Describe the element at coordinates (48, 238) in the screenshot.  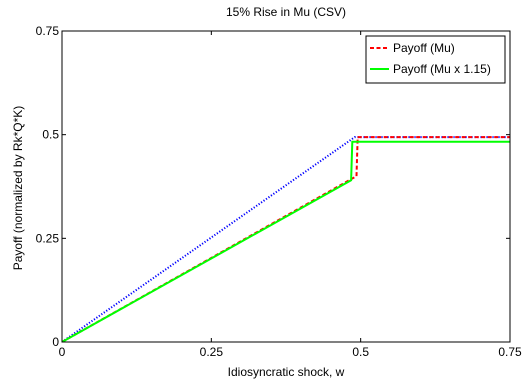
I see `y-tick-label: 0.25` at that location.